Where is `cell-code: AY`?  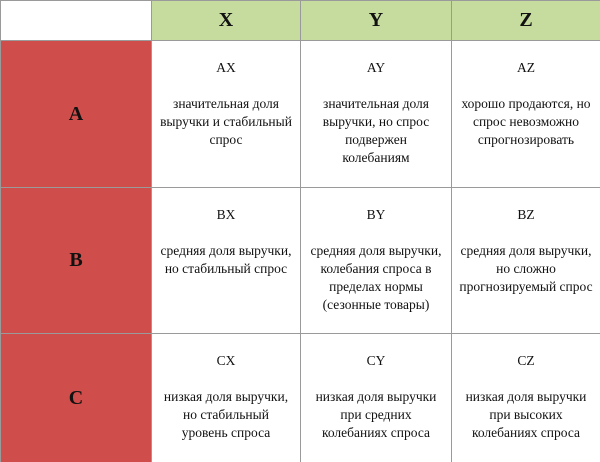
cell-code: AY is located at coordinates (376, 67).